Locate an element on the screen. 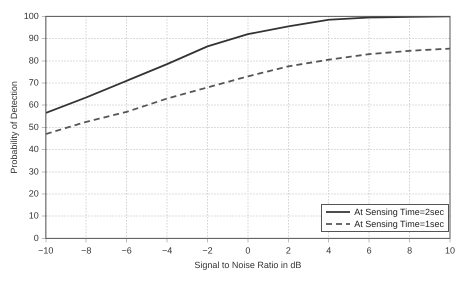 This screenshot has width=474, height=281. x-tick-label: −10 is located at coordinates (46, 250).